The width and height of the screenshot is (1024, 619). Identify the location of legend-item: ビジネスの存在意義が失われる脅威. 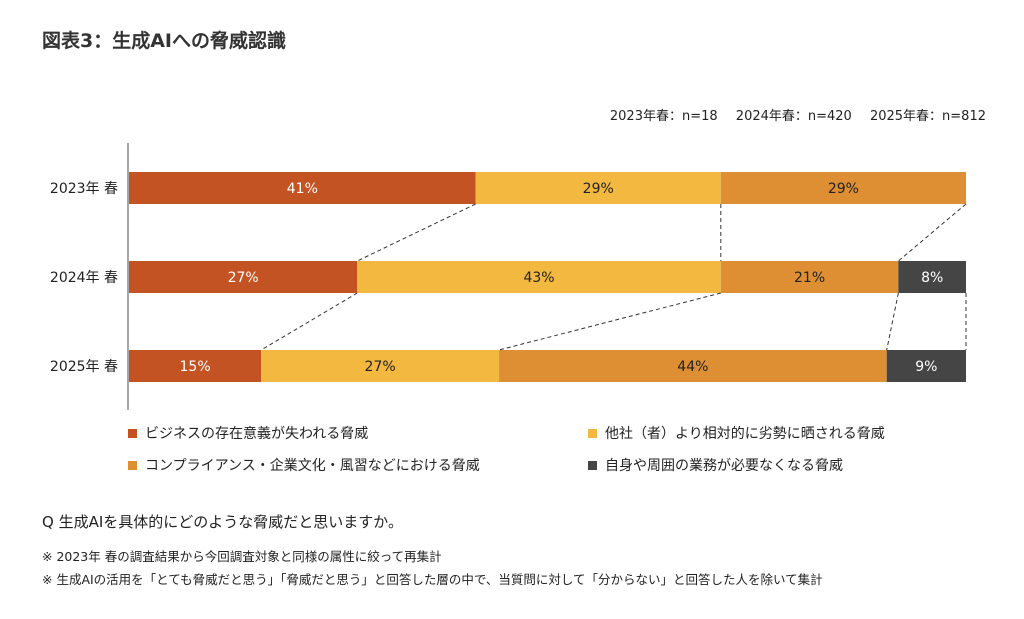
(358, 433).